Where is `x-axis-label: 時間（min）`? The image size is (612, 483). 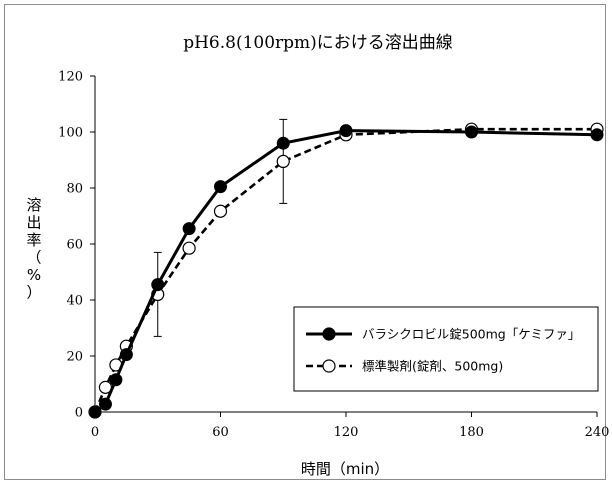 x-axis-label: 時間（min） is located at coordinates (345, 469).